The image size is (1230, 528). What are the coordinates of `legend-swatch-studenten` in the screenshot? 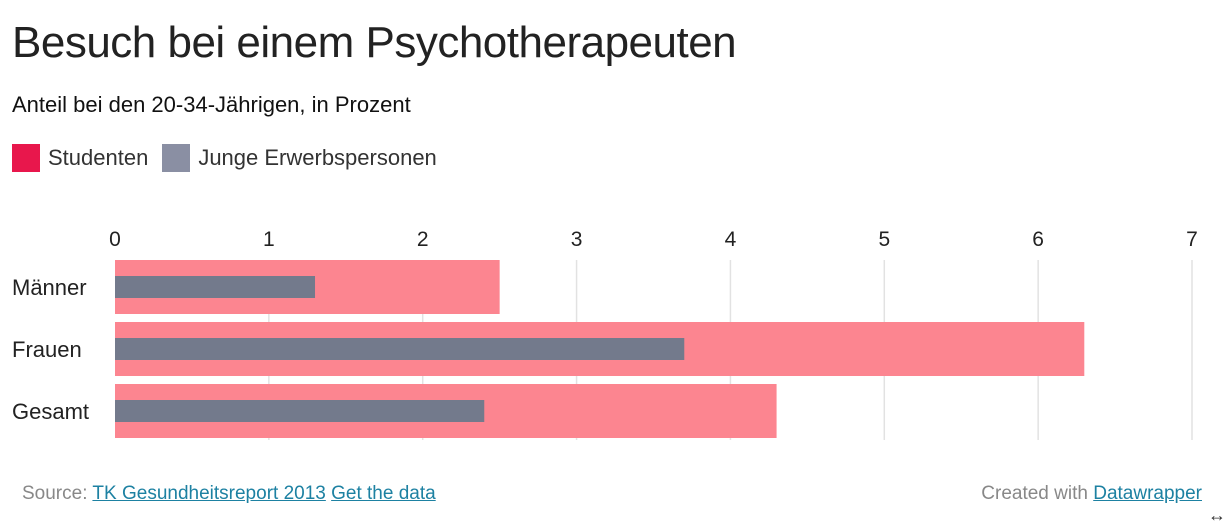 It's located at (26, 158).